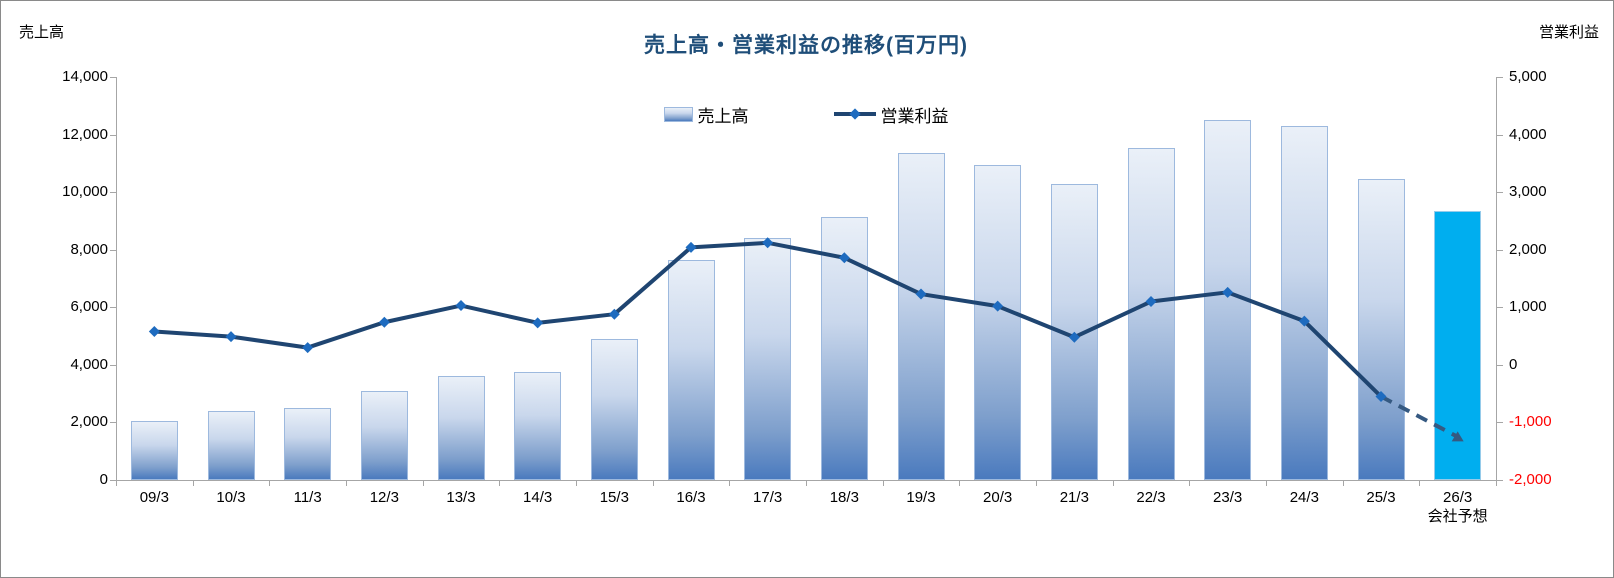 The height and width of the screenshot is (578, 1614). I want to click on right-axis-title: 営業利益, so click(1568, 32).